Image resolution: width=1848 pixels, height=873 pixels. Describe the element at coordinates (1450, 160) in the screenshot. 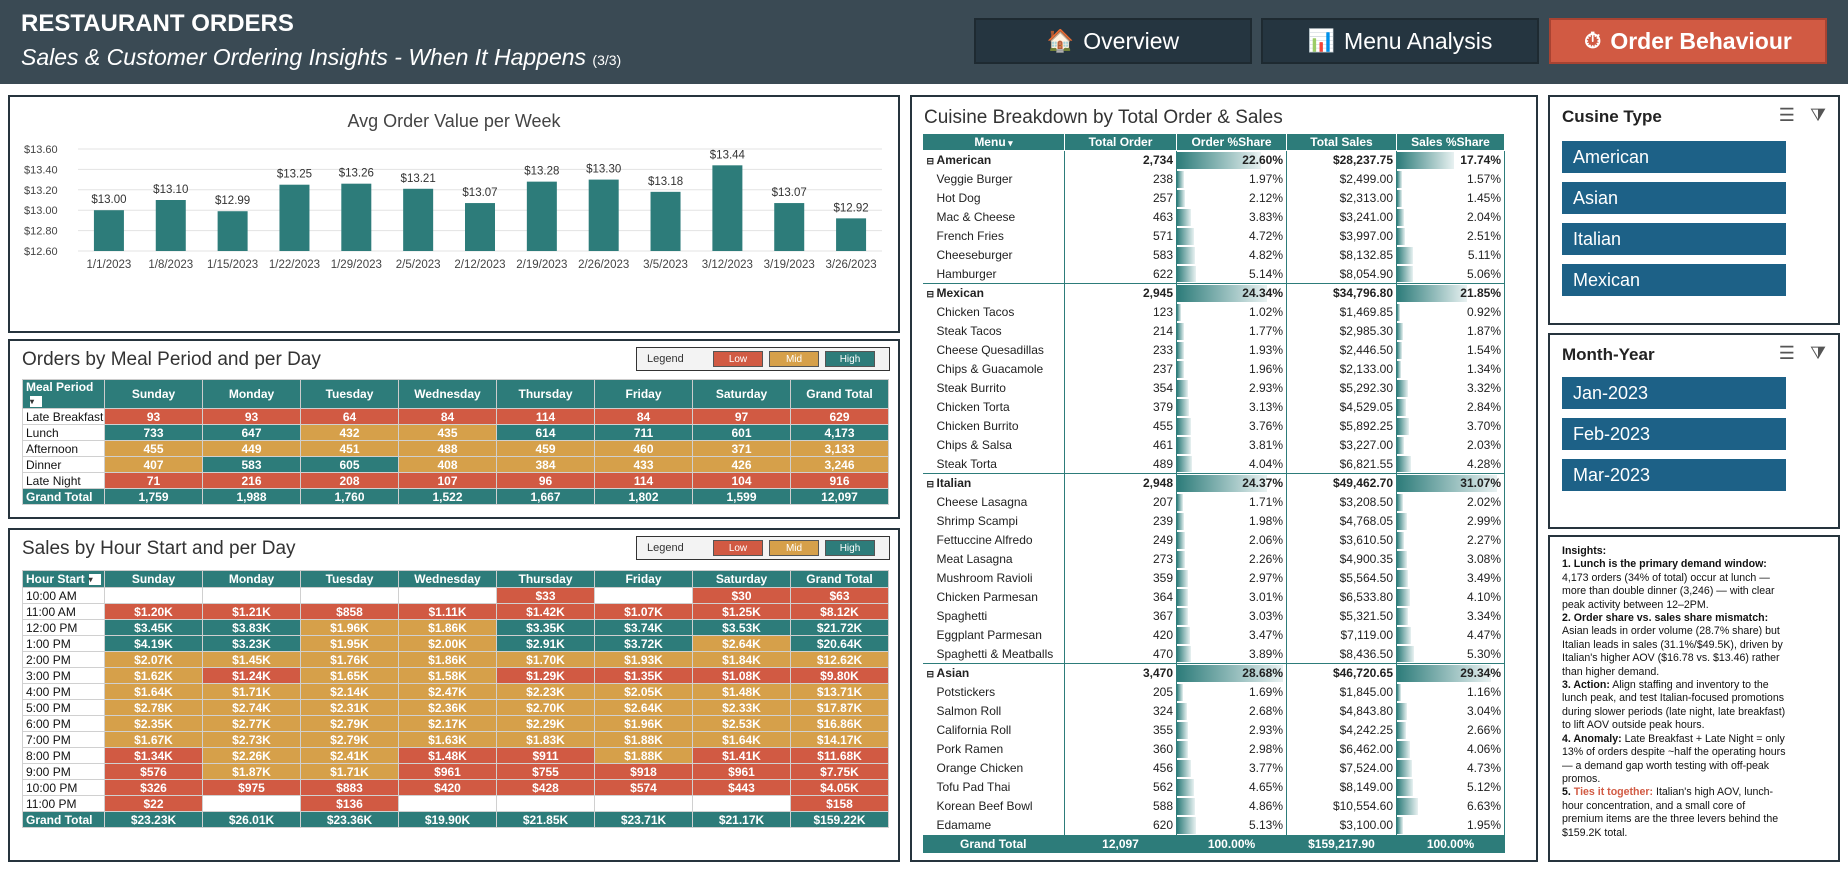

I see `sales-share: 17.74%` at that location.